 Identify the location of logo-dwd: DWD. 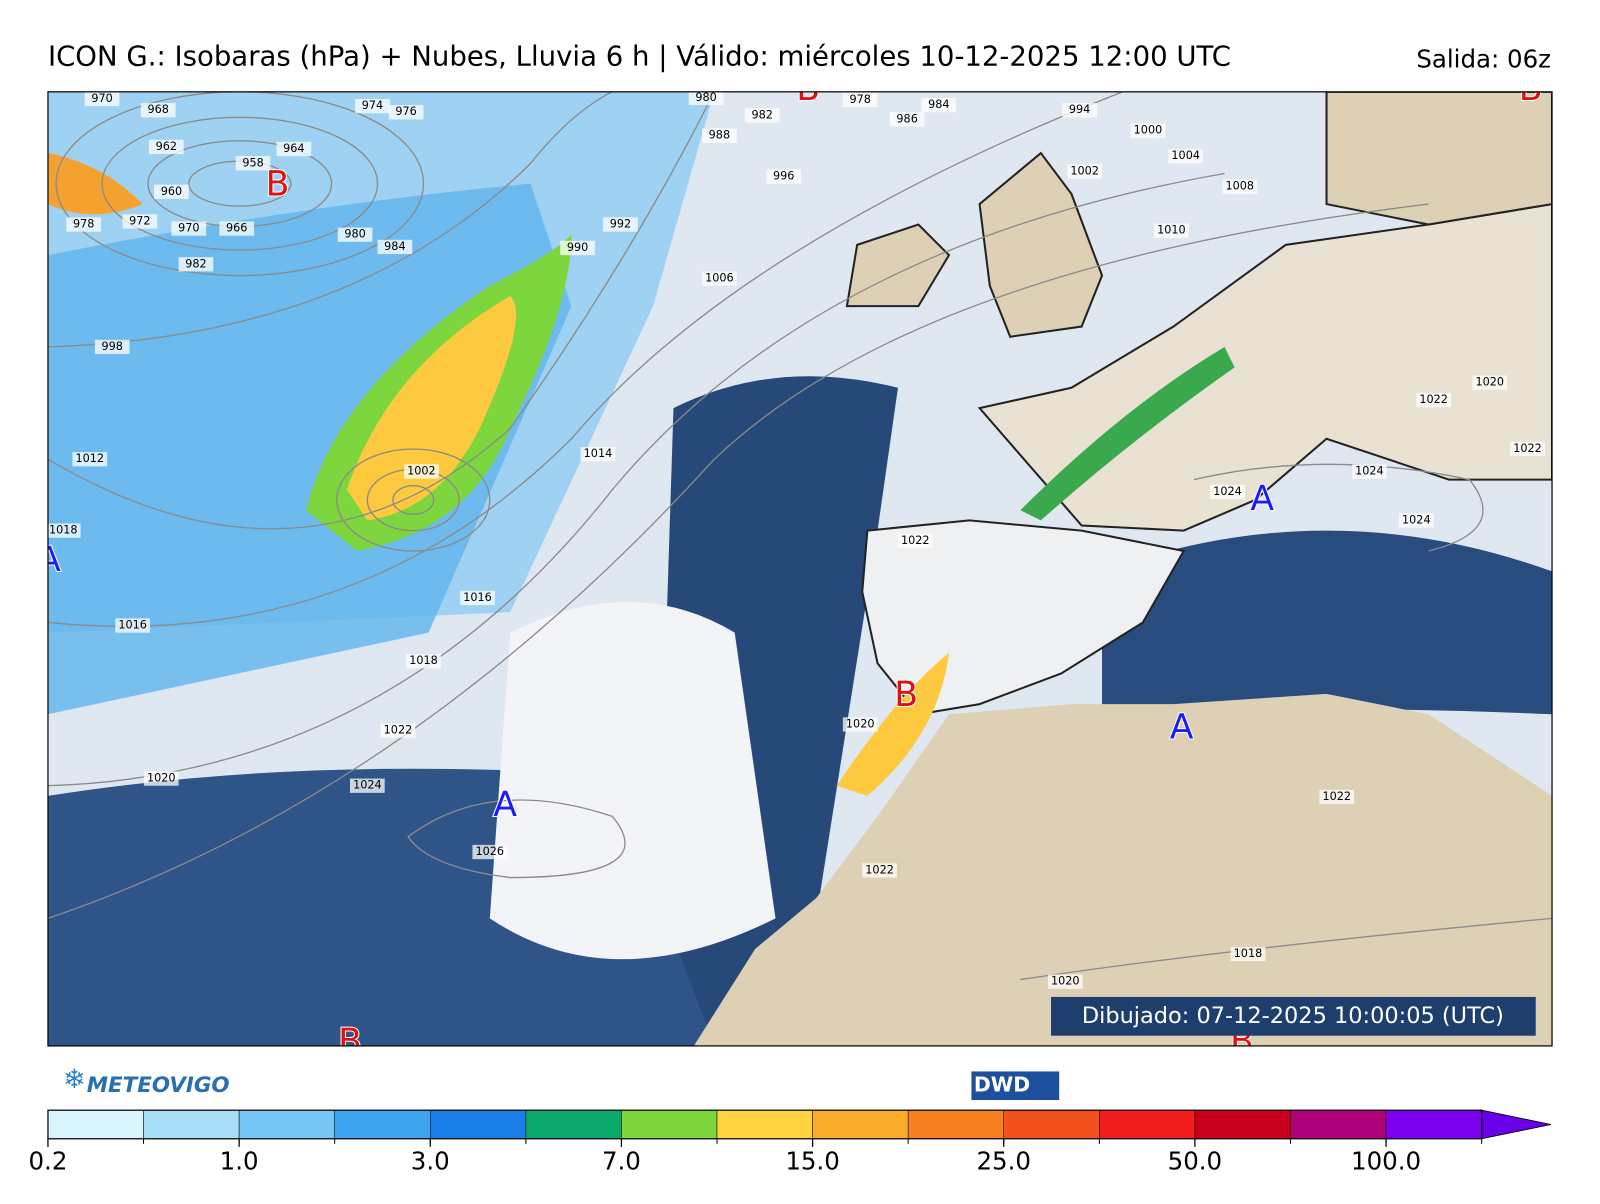
(1002, 1085).